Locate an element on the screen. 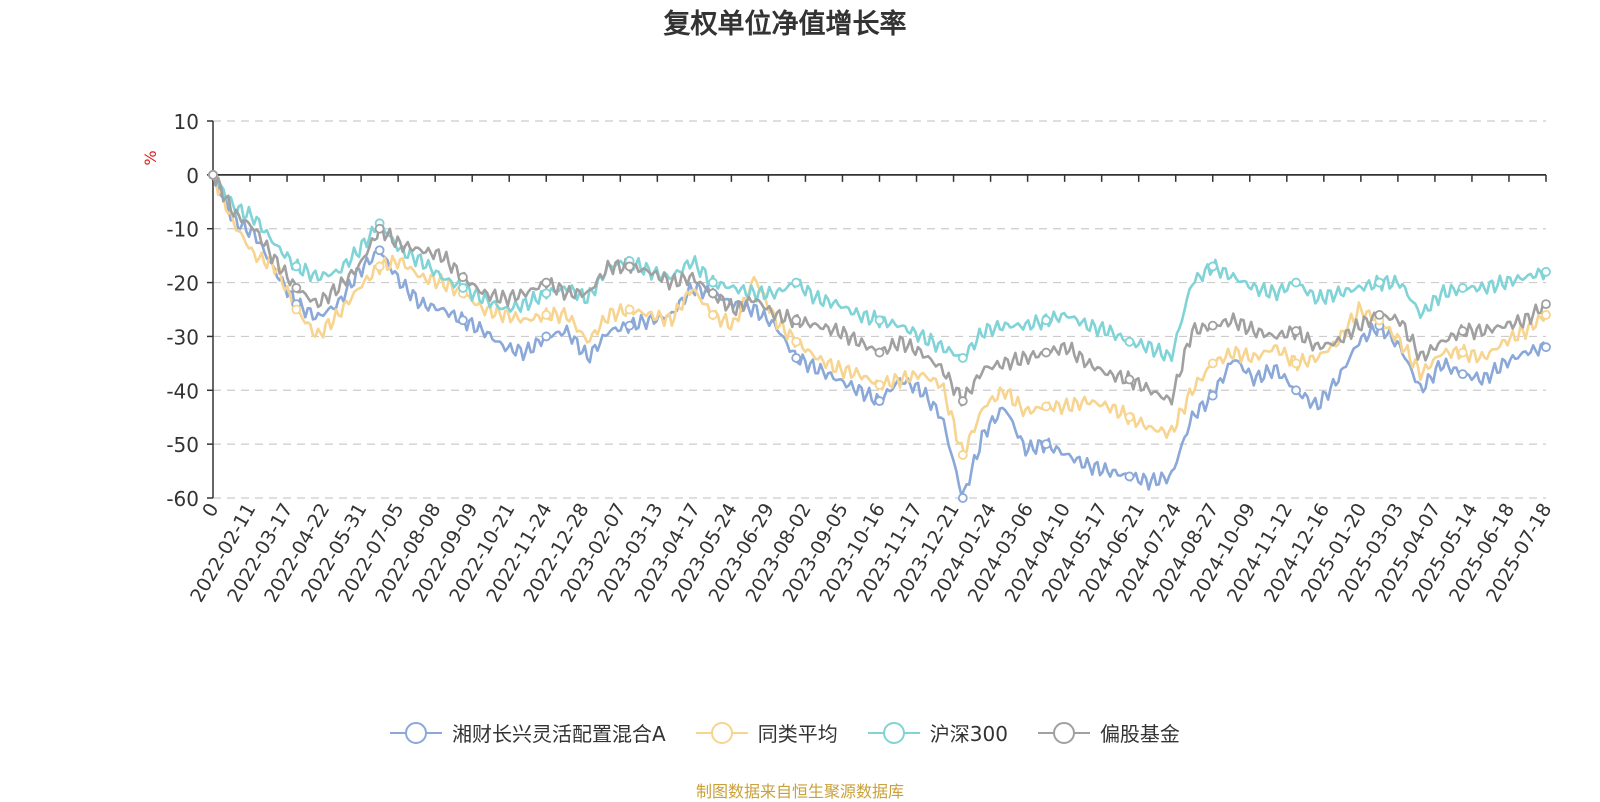 The height and width of the screenshot is (802, 1600). legend-item: 偏股基金 is located at coordinates (1108, 732).